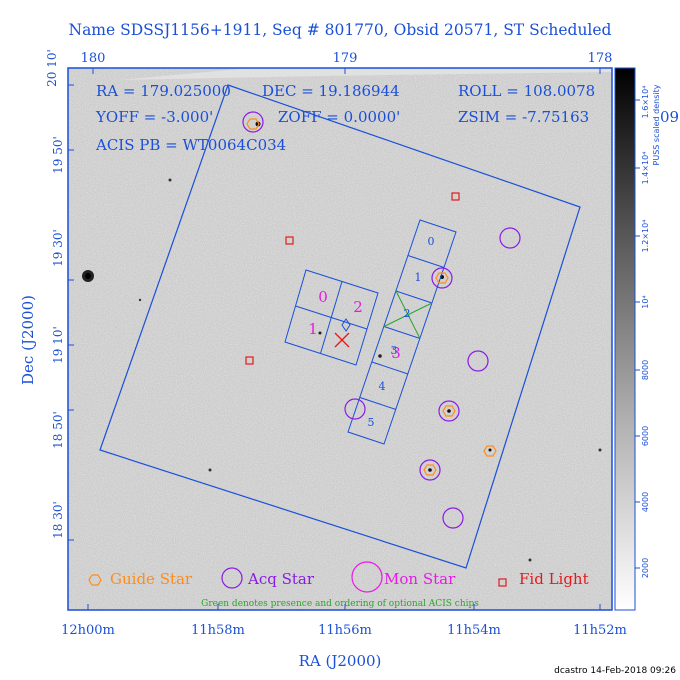 The width and height of the screenshot is (680, 680). What do you see at coordinates (645, 236) in the screenshot?
I see `colorbar-tick-label: 1.2×10⁴` at bounding box center [645, 236].